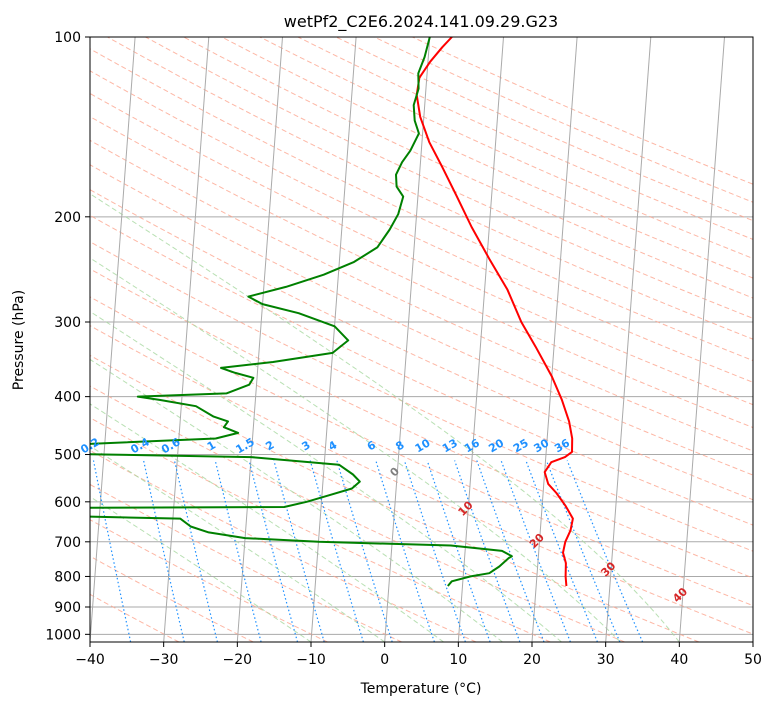 This screenshot has height=708, width=775. I want to click on x-tick-label: −10, so click(311, 660).